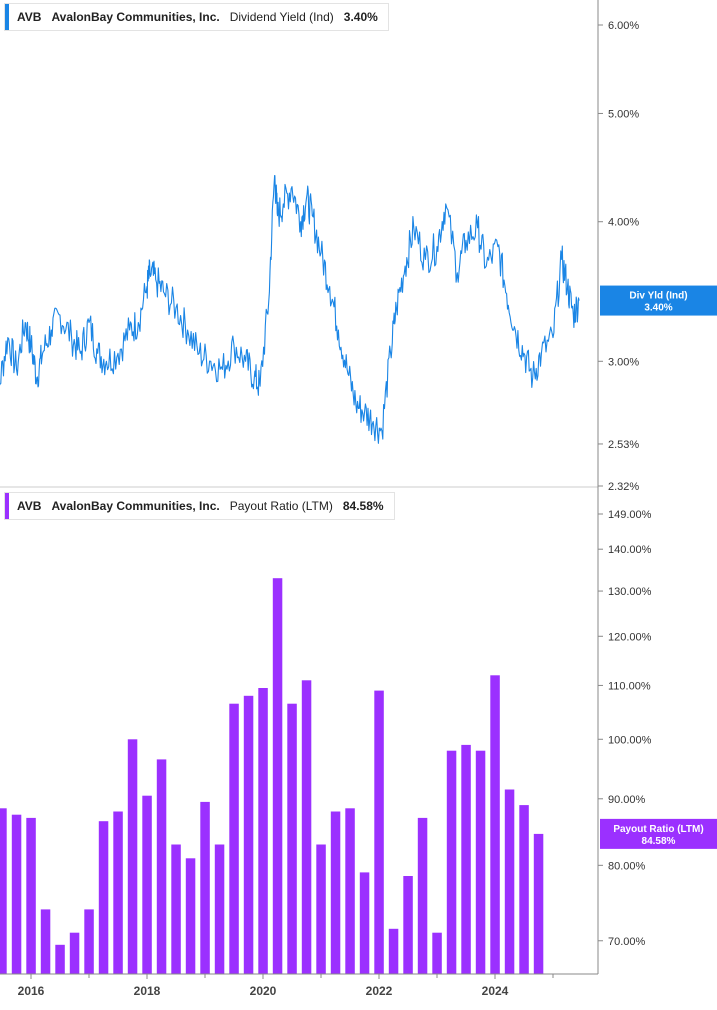 The width and height of the screenshot is (717, 1010). I want to click on flag-label: Payout Ratio (LTM), so click(658, 829).